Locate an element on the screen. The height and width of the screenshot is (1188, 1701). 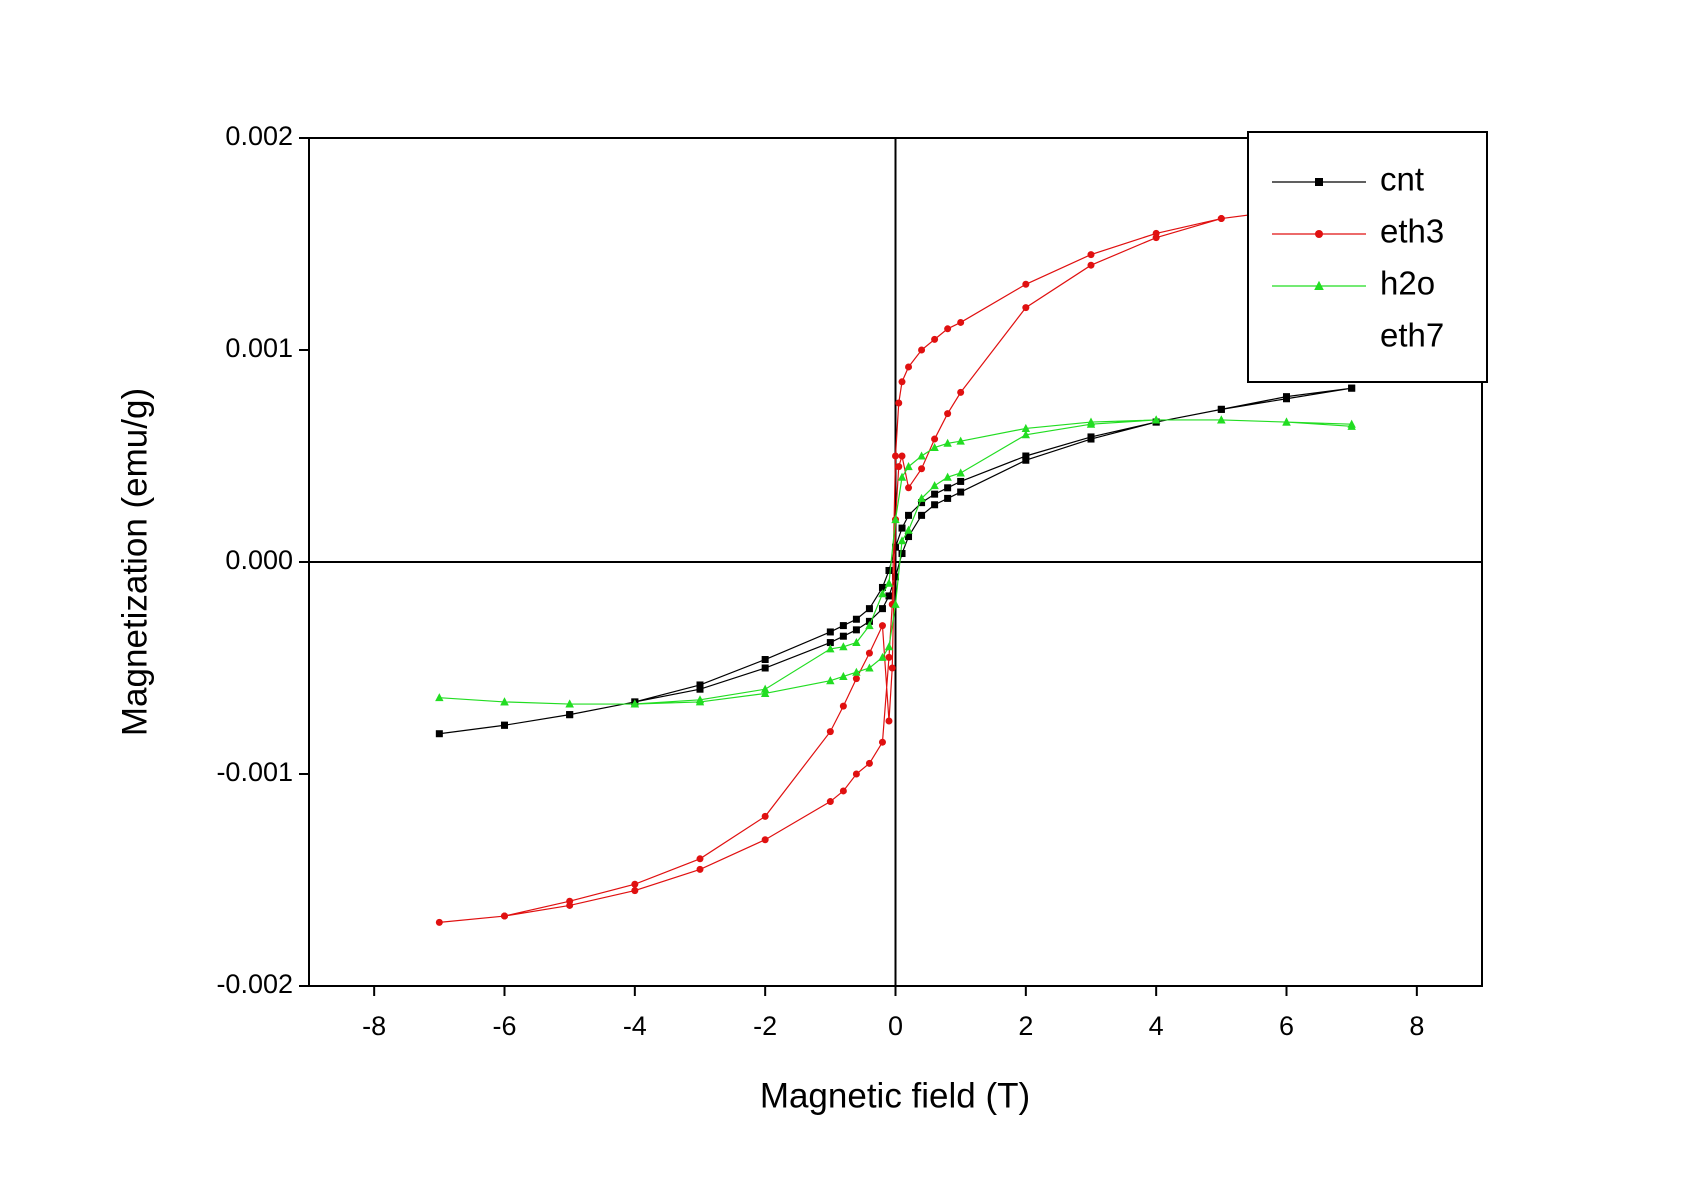
x-tick-label: 6 is located at coordinates (1286, 1026).